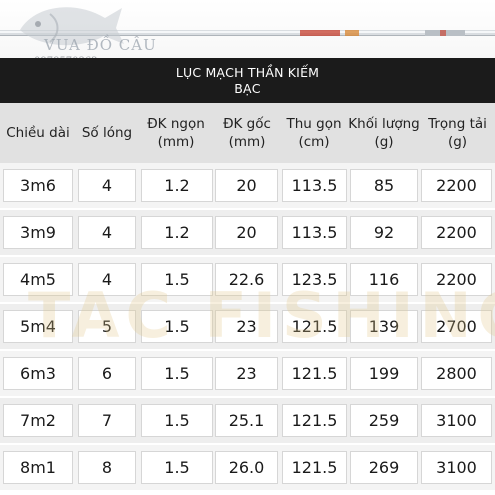 This screenshot has width=495, height=495. Describe the element at coordinates (107, 420) in the screenshot. I see `cell-sections: 7` at that location.